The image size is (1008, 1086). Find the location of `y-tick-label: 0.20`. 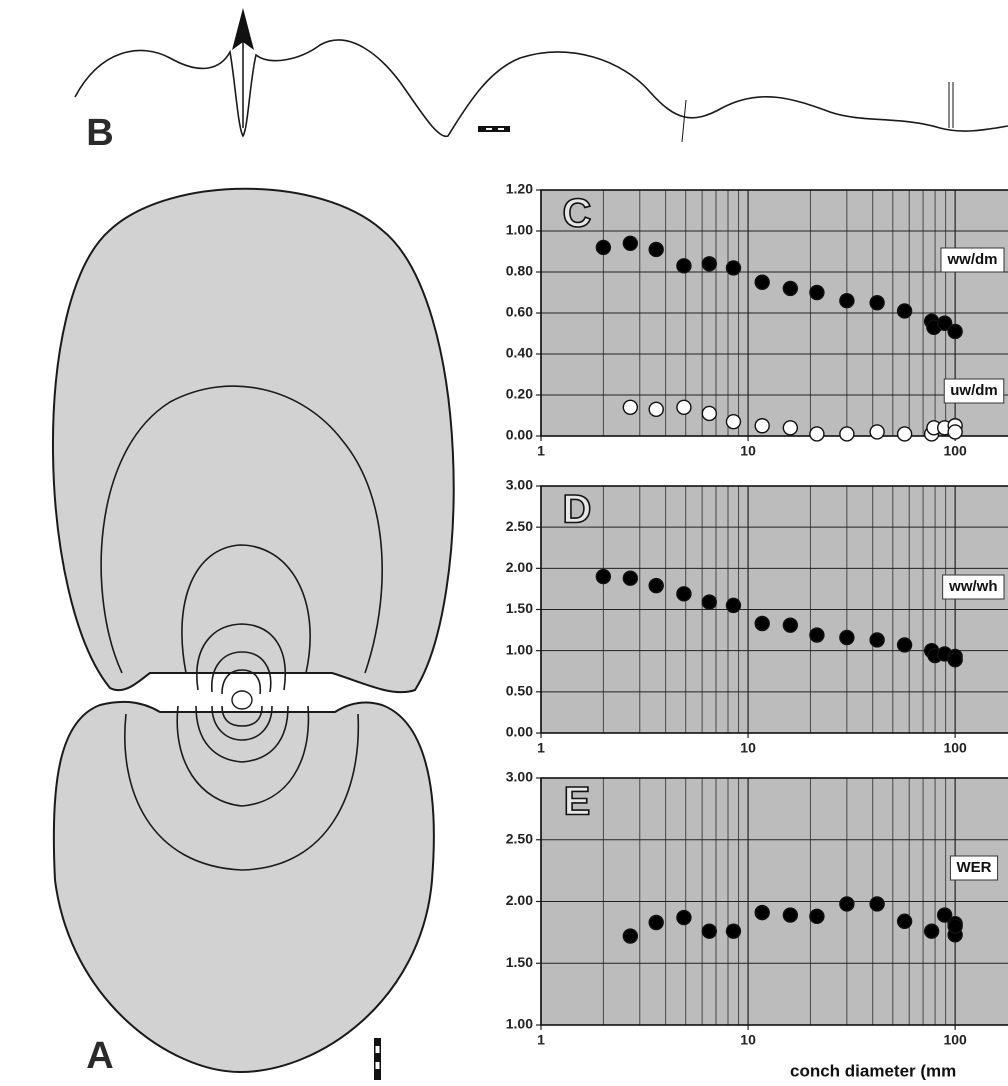

y-tick-label: 0.20 is located at coordinates (519, 394).